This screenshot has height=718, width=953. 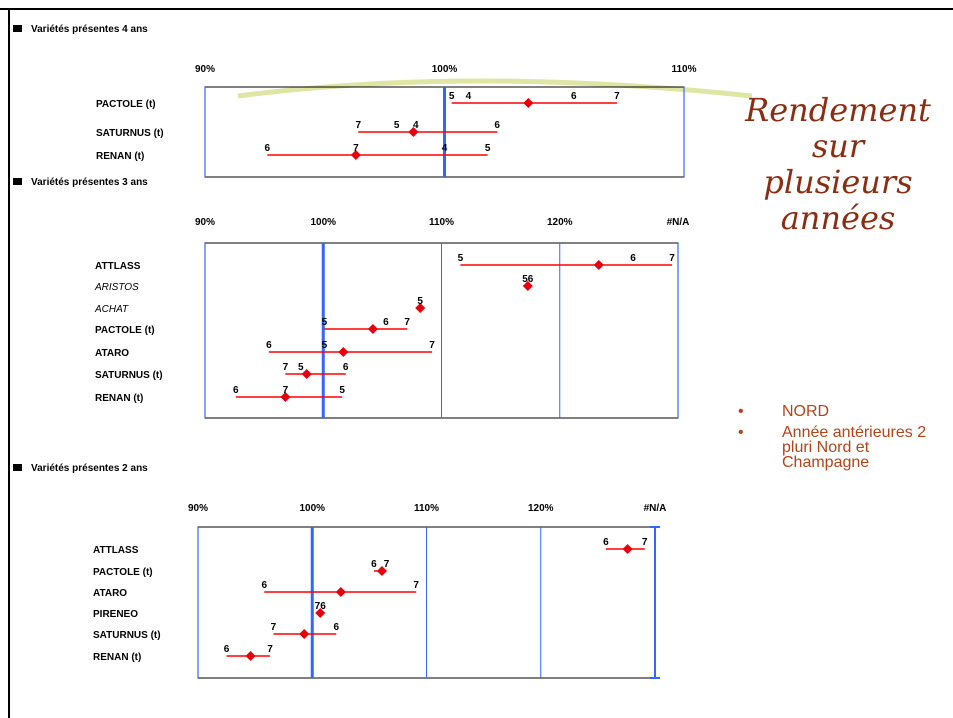 What do you see at coordinates (838, 146) in the screenshot?
I see `title-line: sur` at bounding box center [838, 146].